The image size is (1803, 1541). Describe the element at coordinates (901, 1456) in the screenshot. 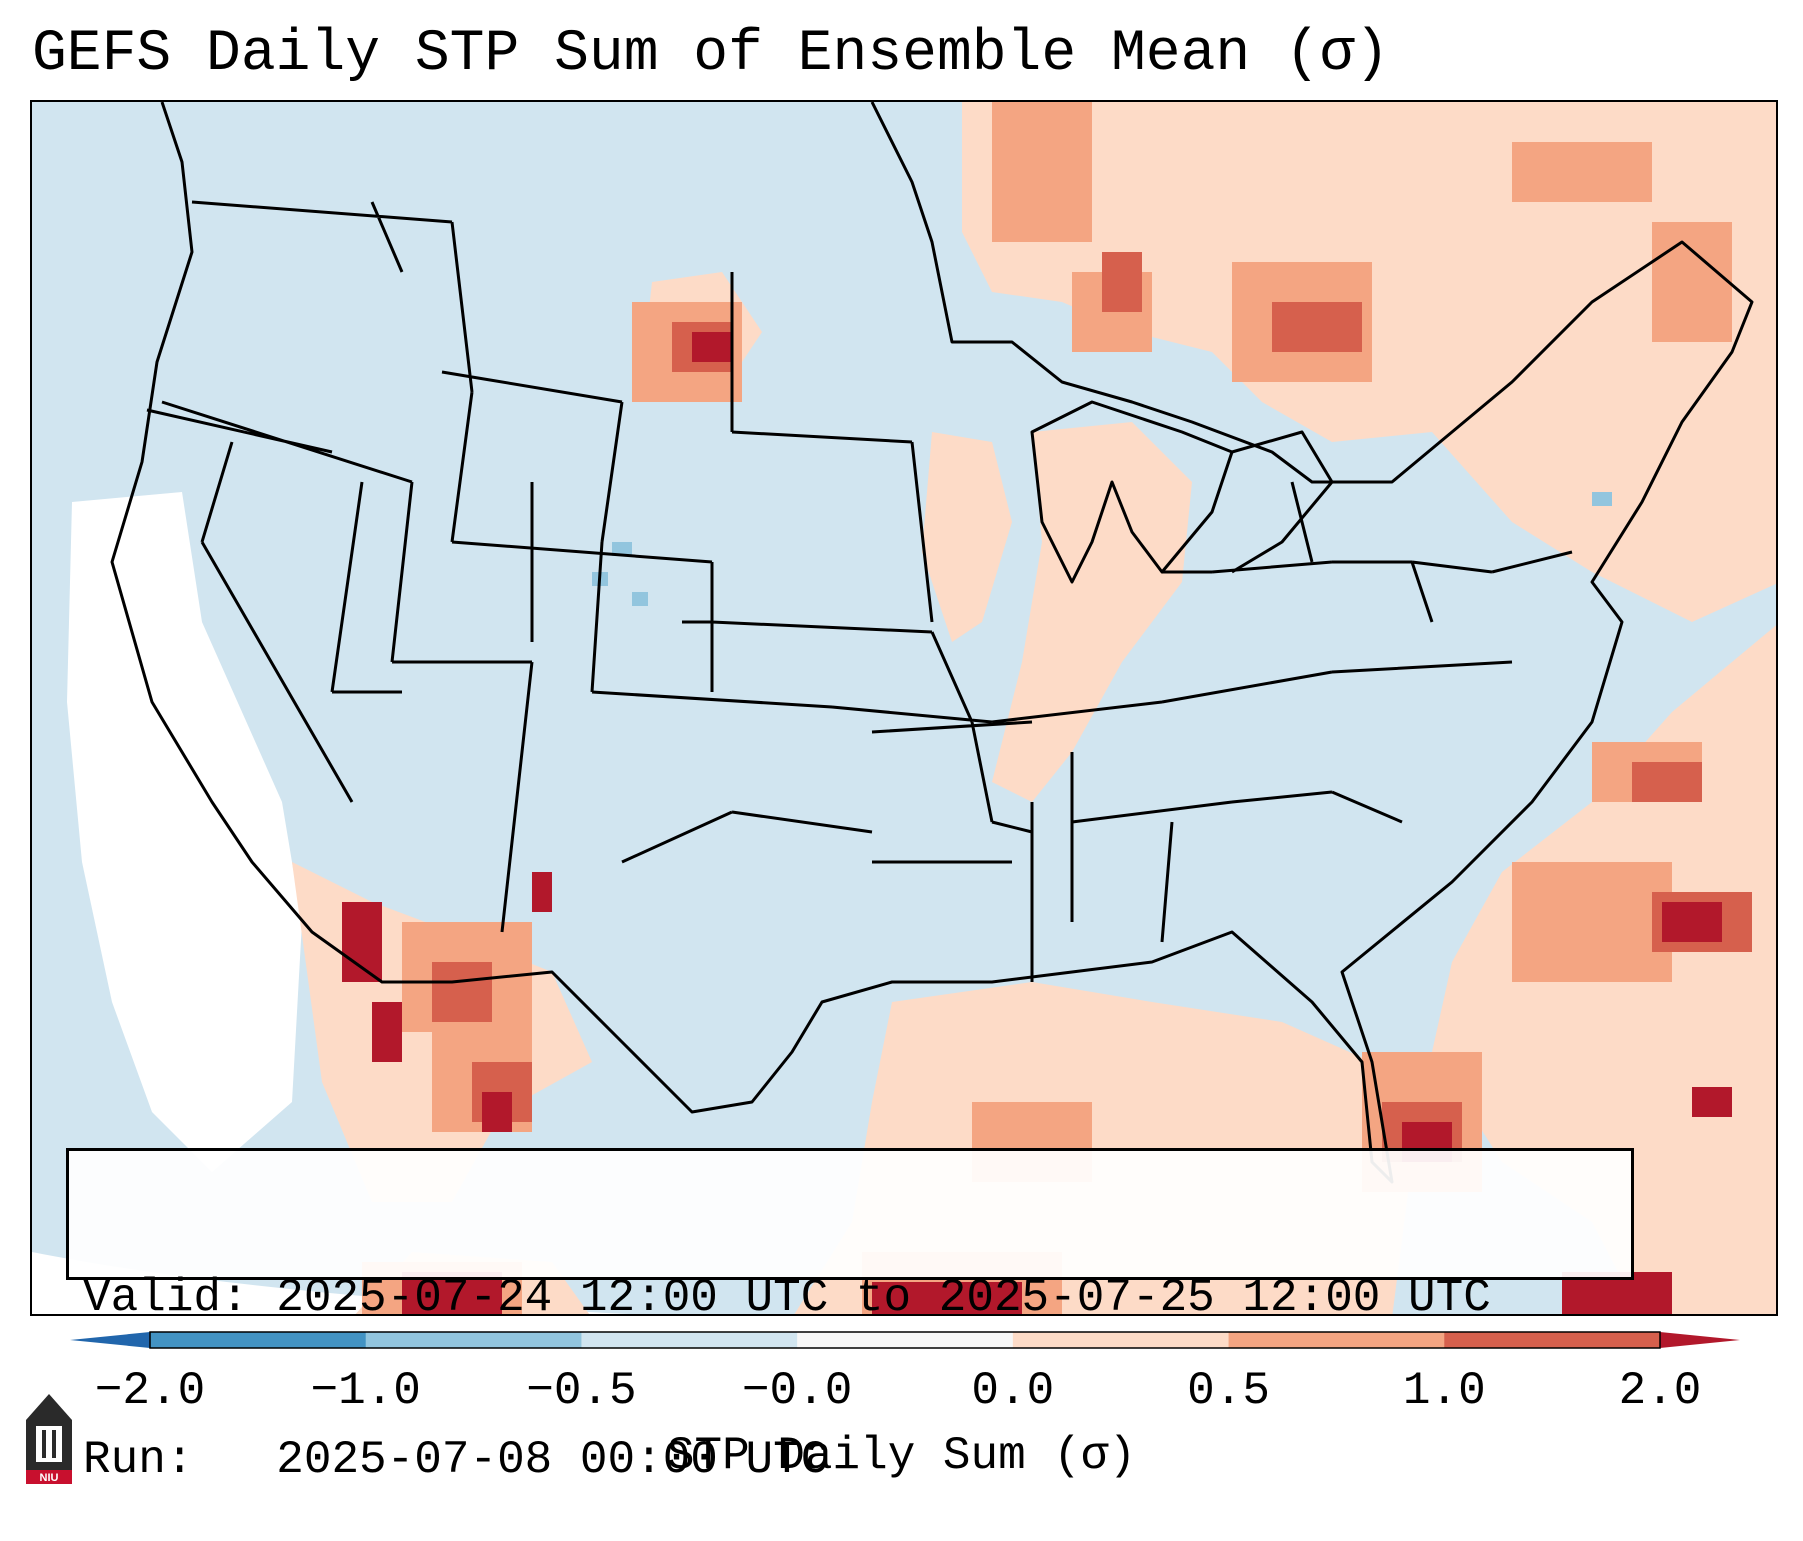

I see `colorbar-label: STP Daily Sum (σ)` at that location.